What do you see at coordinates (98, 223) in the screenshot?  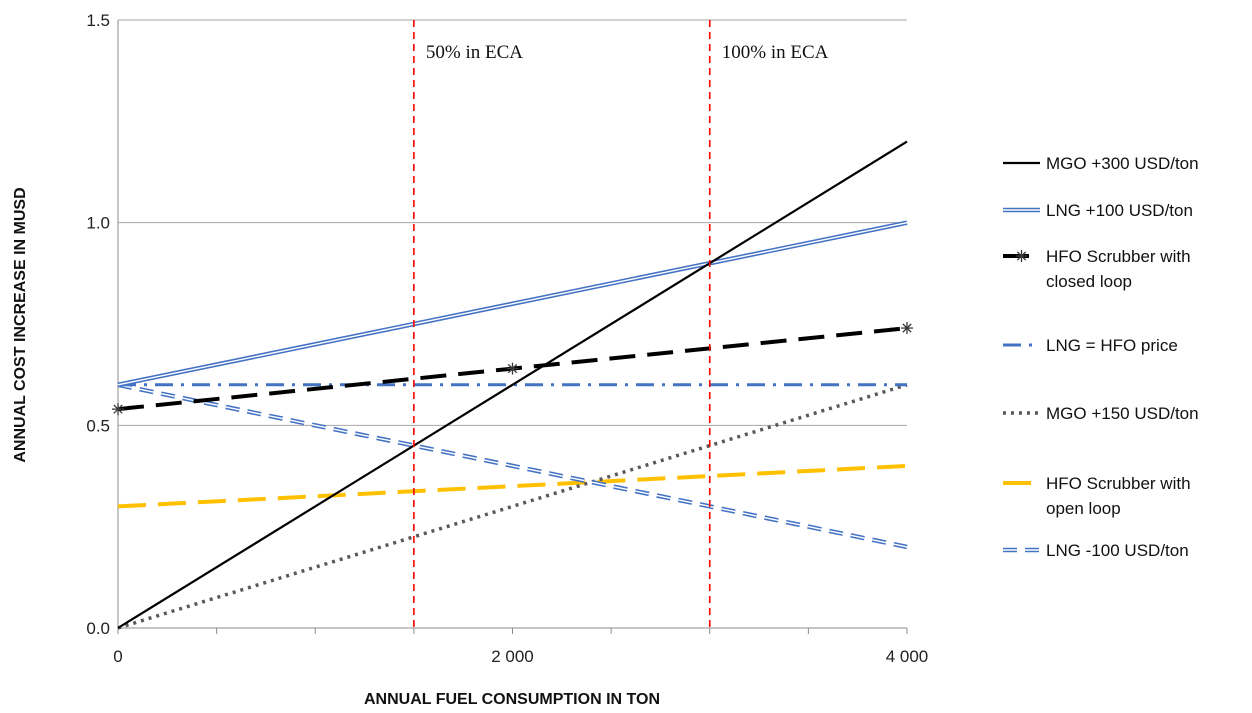 I see `y-tick-label: 1.0` at bounding box center [98, 223].